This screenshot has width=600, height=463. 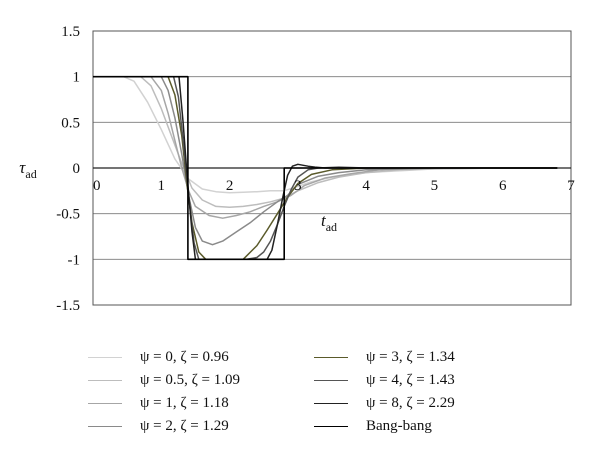 What do you see at coordinates (77, 169) in the screenshot?
I see `y-tick-label: 0` at bounding box center [77, 169].